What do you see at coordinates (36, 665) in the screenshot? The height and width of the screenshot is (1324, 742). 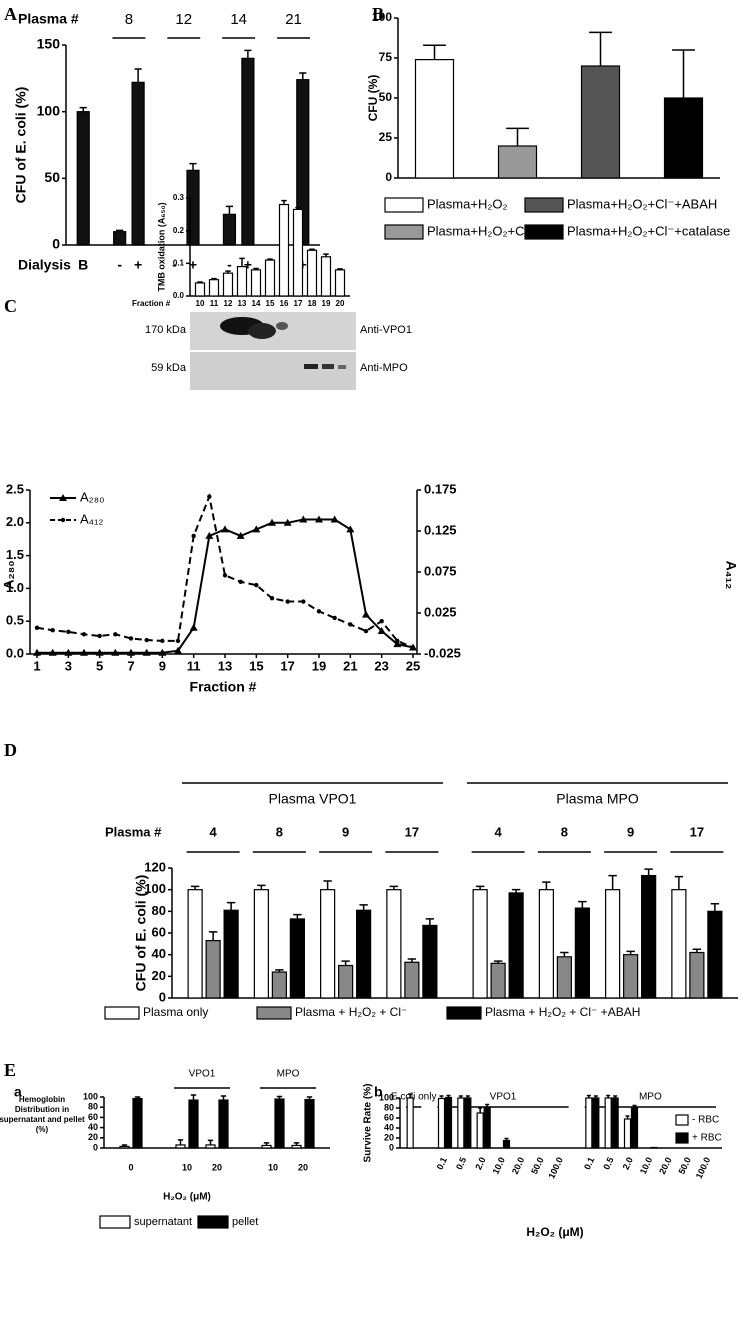 I see `x-tick-label: 1` at bounding box center [36, 665].